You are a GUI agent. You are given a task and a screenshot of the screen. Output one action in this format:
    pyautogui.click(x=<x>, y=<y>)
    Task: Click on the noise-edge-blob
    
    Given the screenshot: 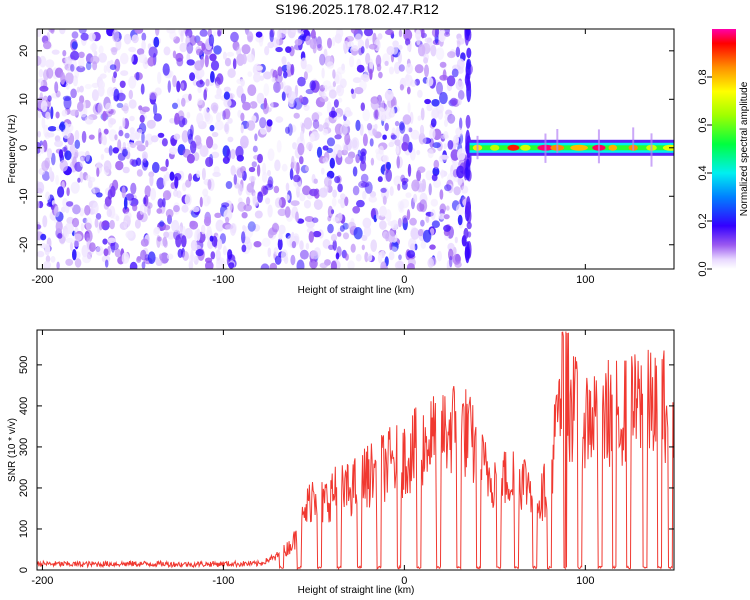 What is the action you would take?
    pyautogui.click(x=468, y=84)
    